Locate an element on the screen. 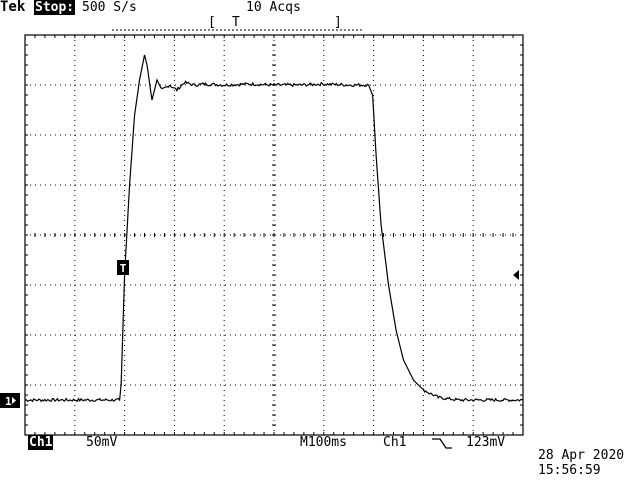 This screenshot has height=480, width=640. trigger-point-label: T is located at coordinates (123, 268).